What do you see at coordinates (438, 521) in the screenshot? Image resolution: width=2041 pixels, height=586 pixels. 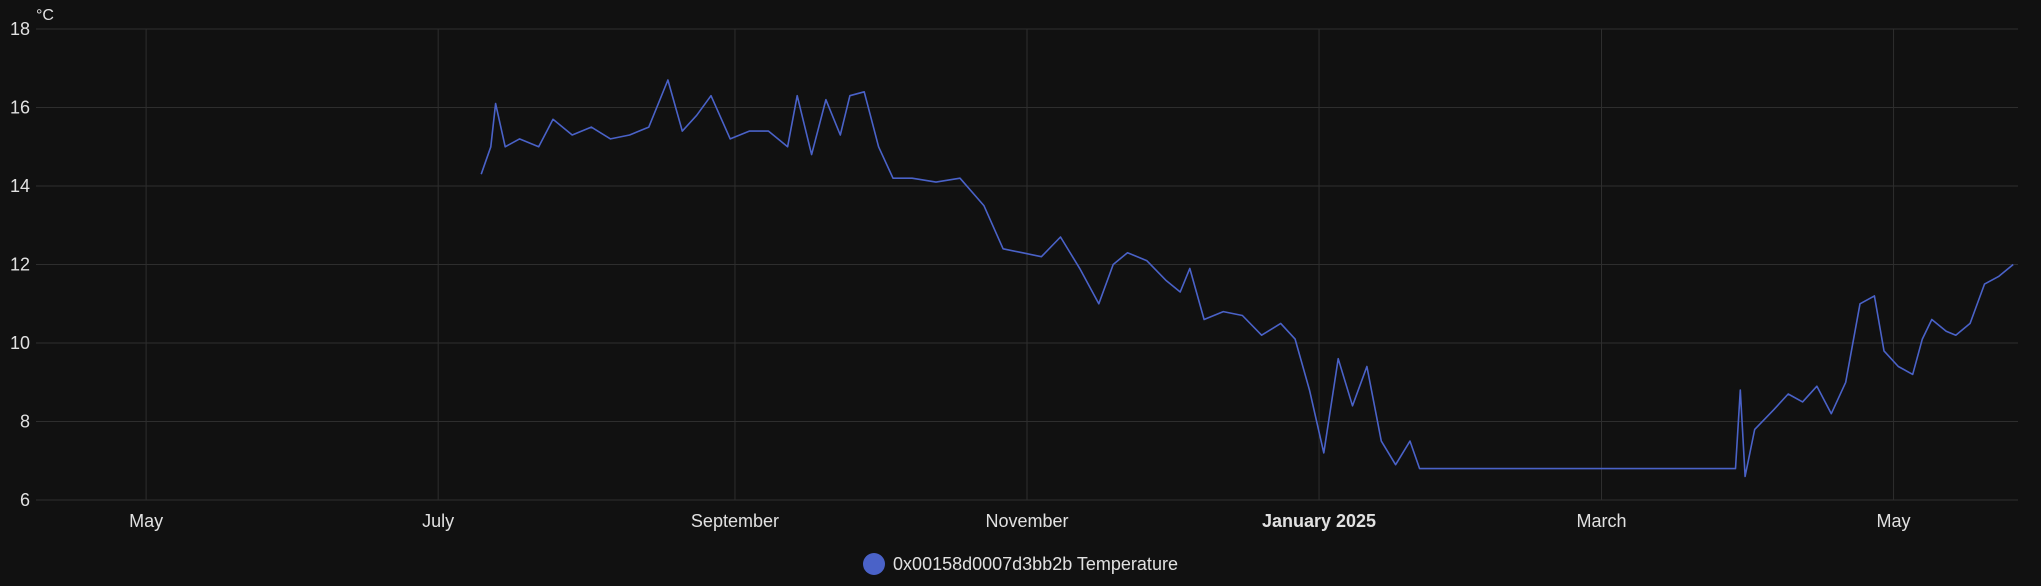 I see `x-tick-label: July` at bounding box center [438, 521].